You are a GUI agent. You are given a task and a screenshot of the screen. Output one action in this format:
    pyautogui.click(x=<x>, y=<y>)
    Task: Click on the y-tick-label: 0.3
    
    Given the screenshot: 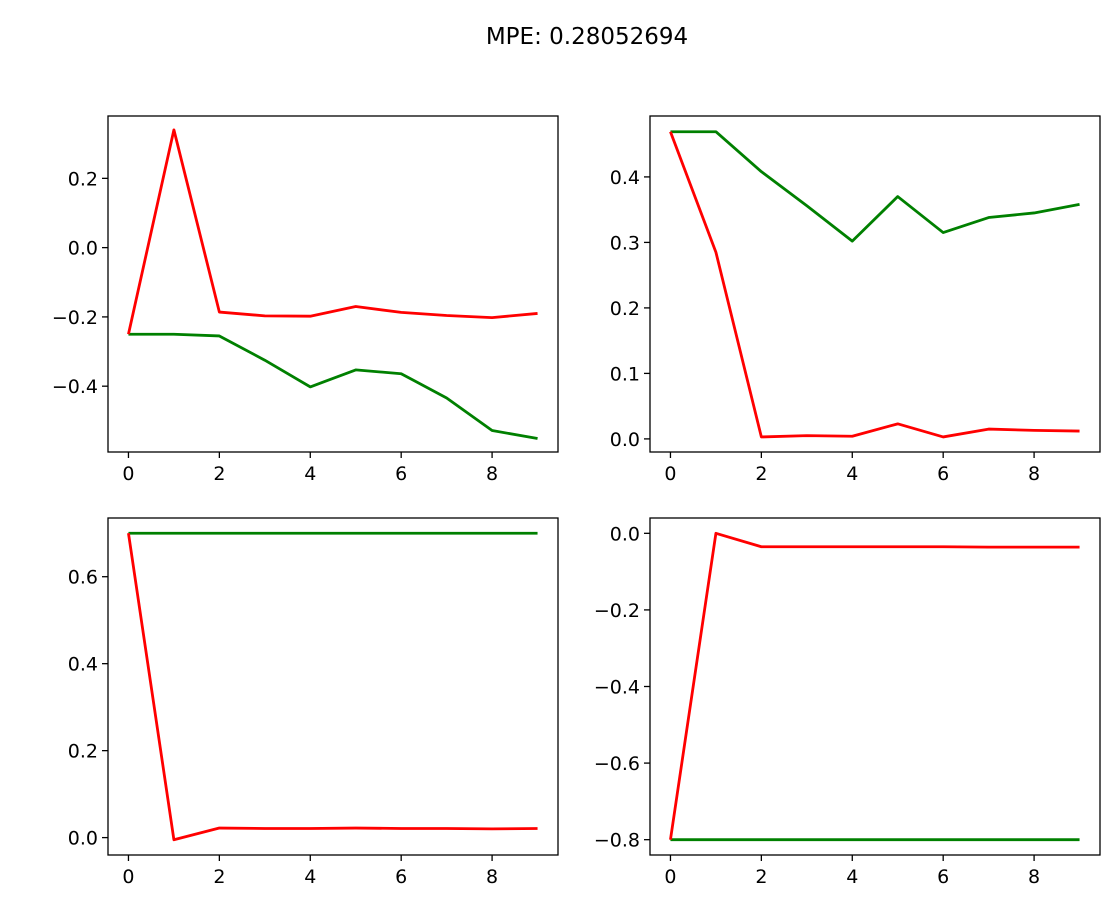 What is the action you would take?
    pyautogui.click(x=625, y=243)
    